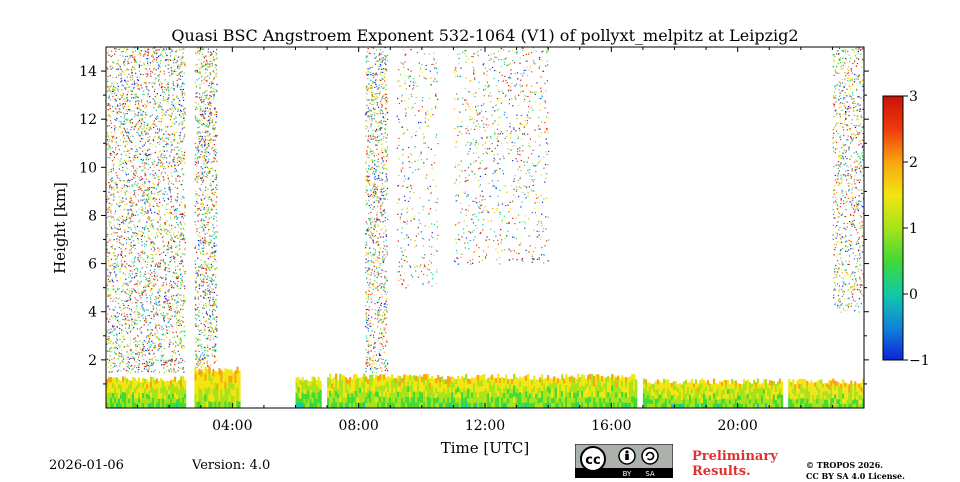 This screenshot has height=482, width=960. What do you see at coordinates (146, 210) in the screenshot?
I see `noise-region` at bounding box center [146, 210].